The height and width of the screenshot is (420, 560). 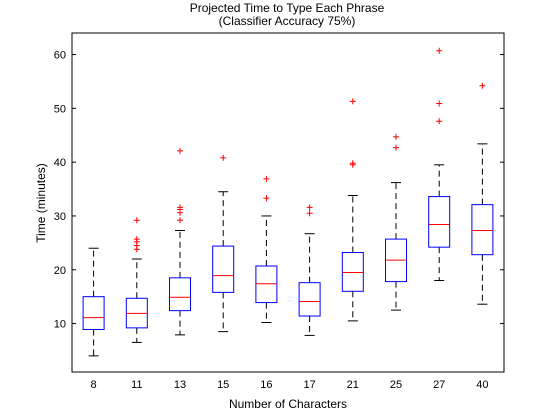 I want to click on y-tick-label: 60, so click(x=60, y=56).